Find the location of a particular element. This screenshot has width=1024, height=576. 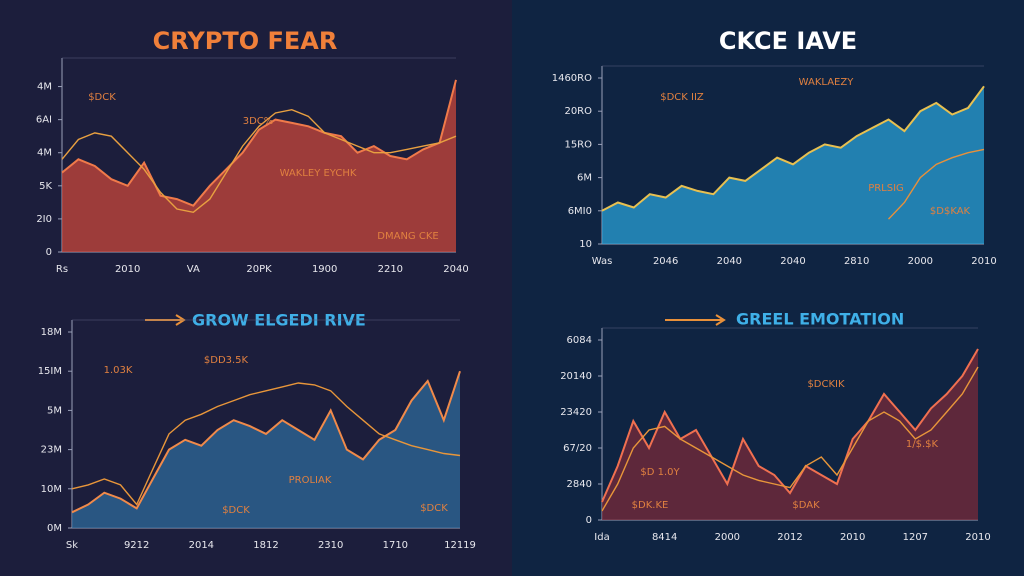

annotation: $DD3.5K is located at coordinates (226, 360).